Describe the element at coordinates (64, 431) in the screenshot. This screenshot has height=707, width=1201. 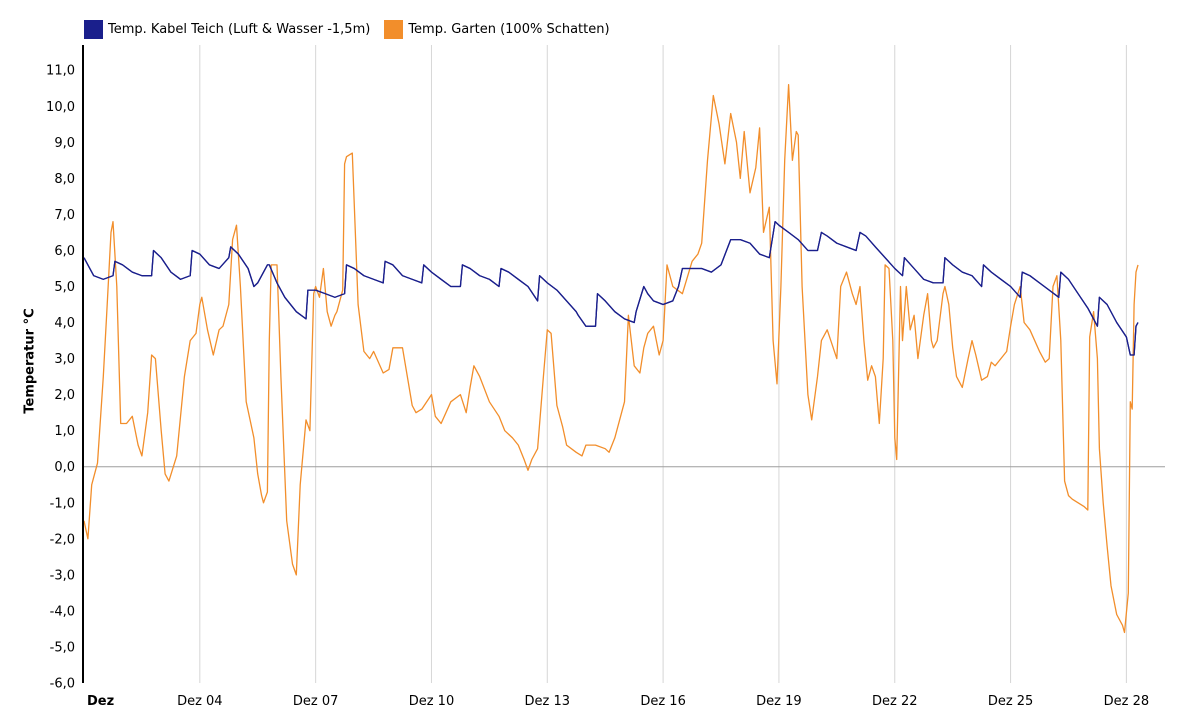
I see `y-tick-label: 1,0` at that location.